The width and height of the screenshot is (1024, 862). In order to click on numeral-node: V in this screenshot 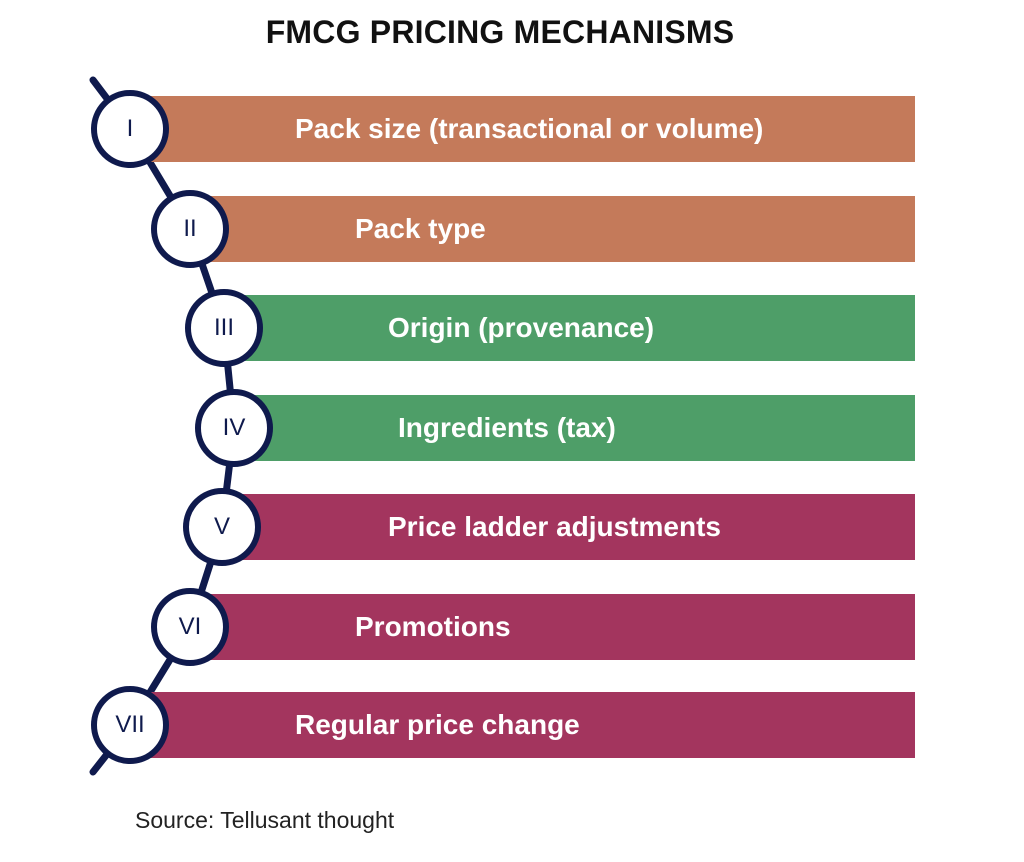, I will do `click(222, 527)`.